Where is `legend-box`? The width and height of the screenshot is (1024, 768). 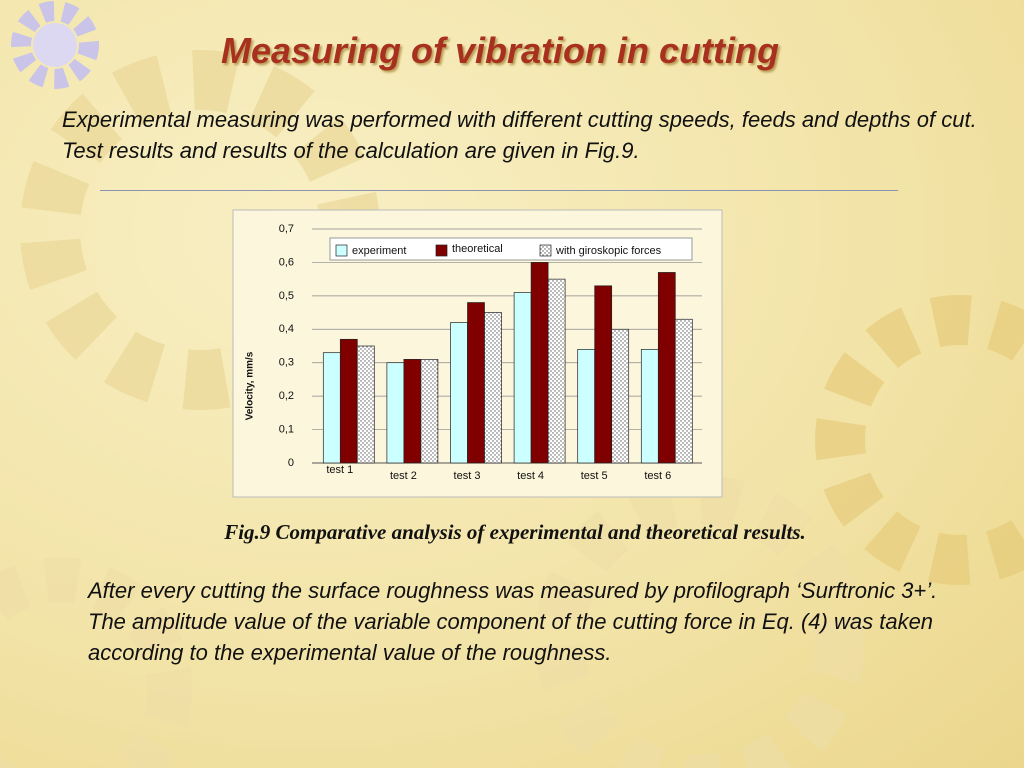 legend-box is located at coordinates (511, 249).